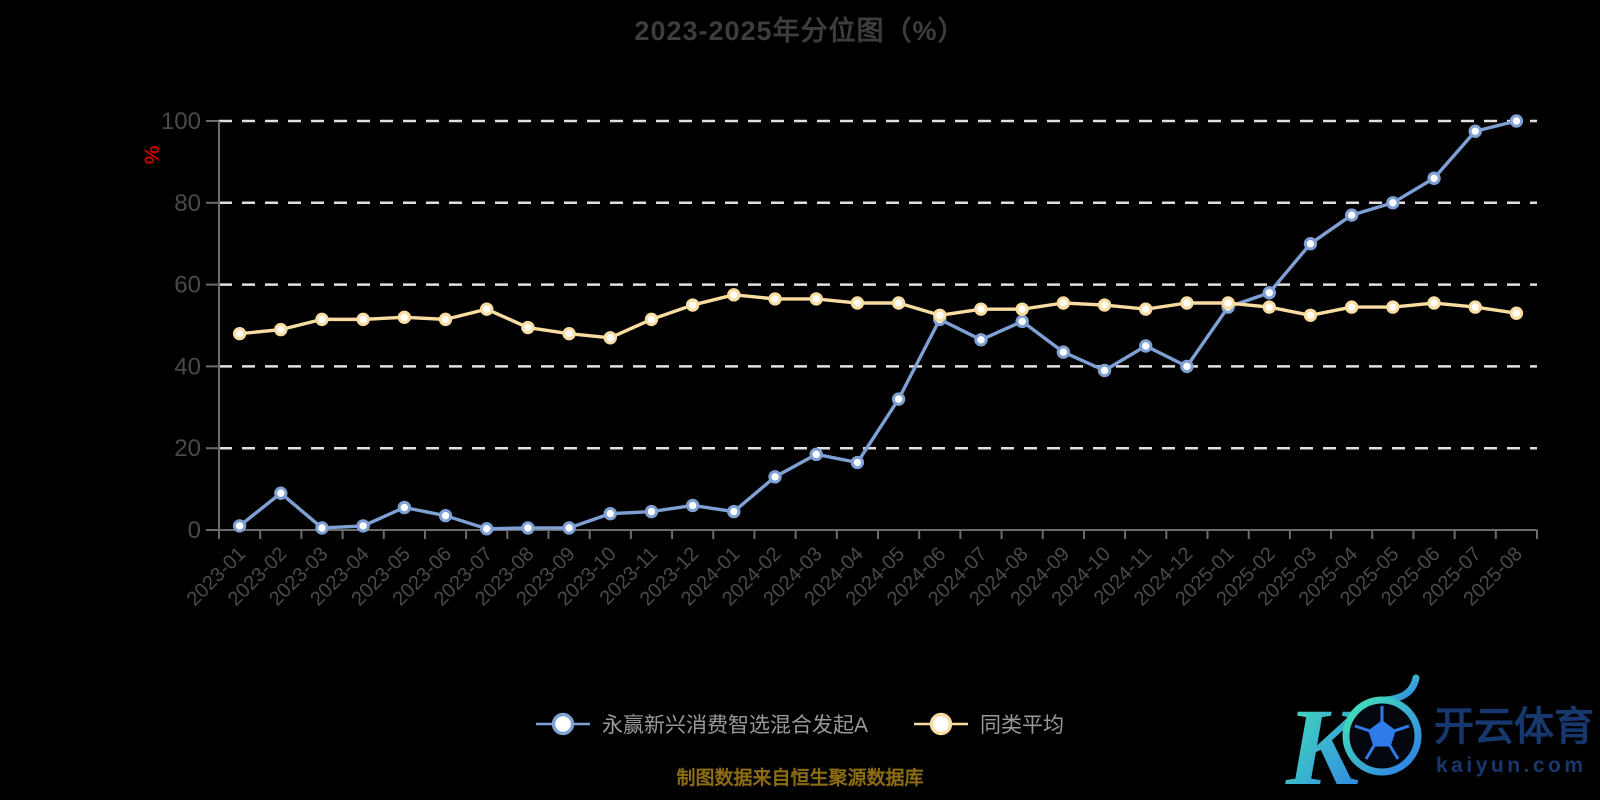 The width and height of the screenshot is (1600, 800). I want to click on y-axis-label-40: 40, so click(187, 366).